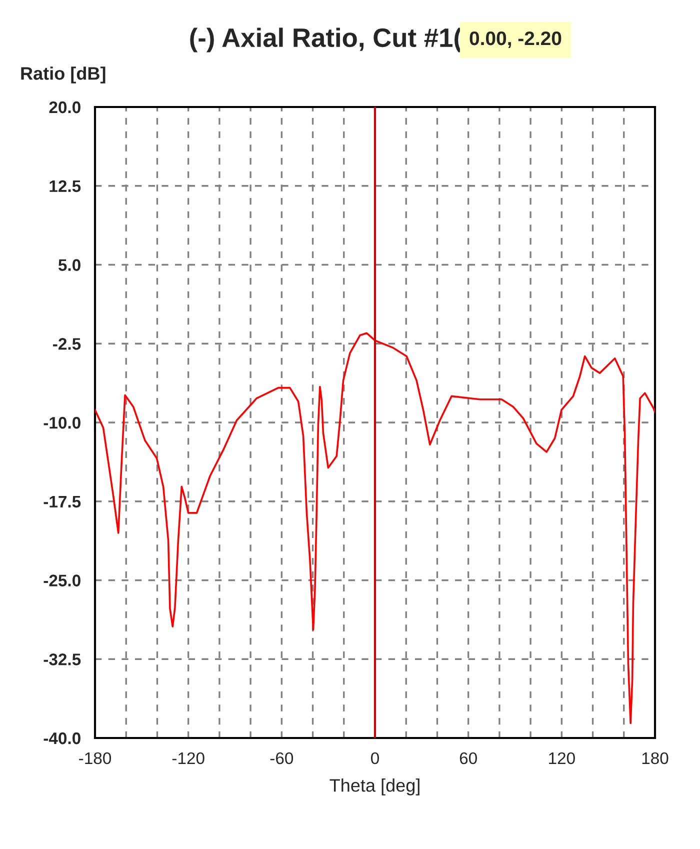  I want to click on x-tick-label: 0, so click(375, 758).